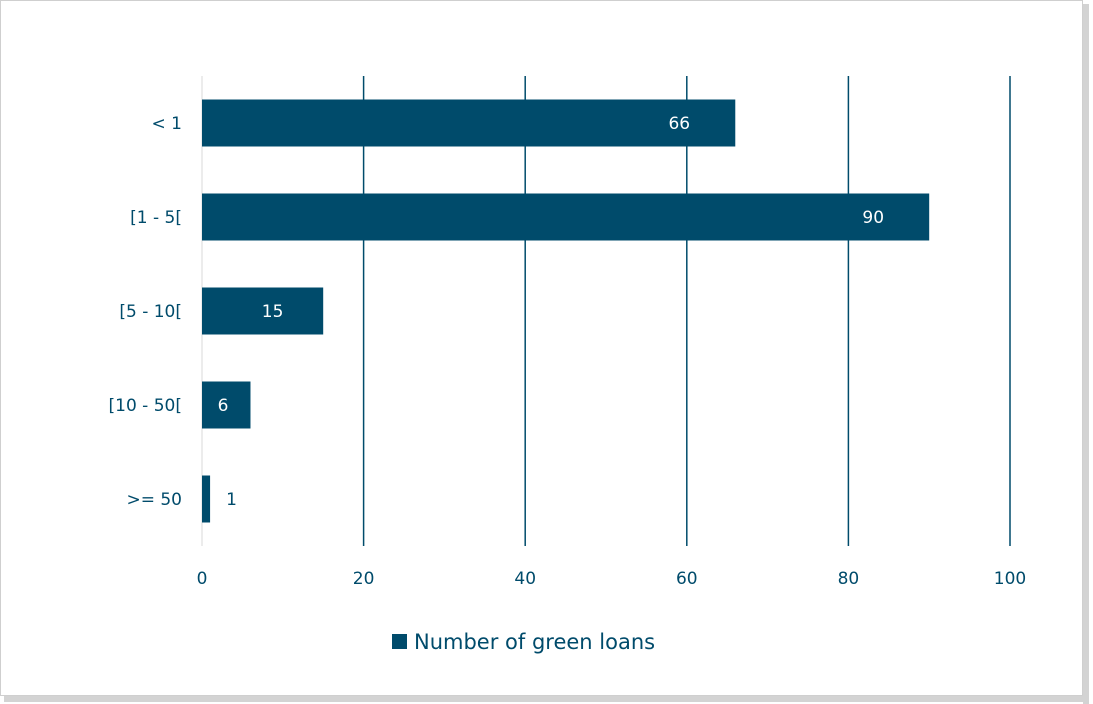 This screenshot has width=1093, height=704. I want to click on x-tick-label: 100, so click(1010, 579).